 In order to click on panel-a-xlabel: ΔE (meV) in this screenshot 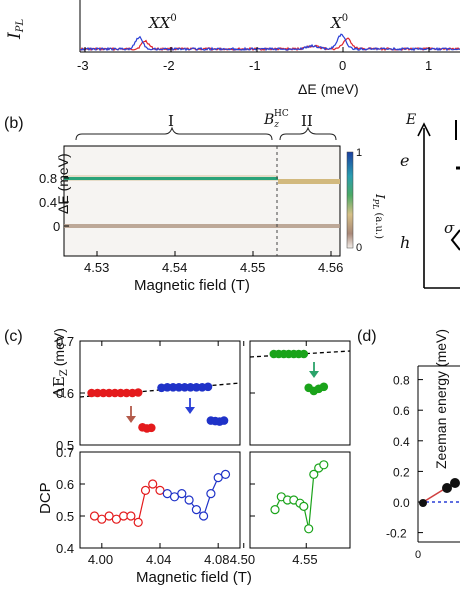, I will do `click(328, 89)`.